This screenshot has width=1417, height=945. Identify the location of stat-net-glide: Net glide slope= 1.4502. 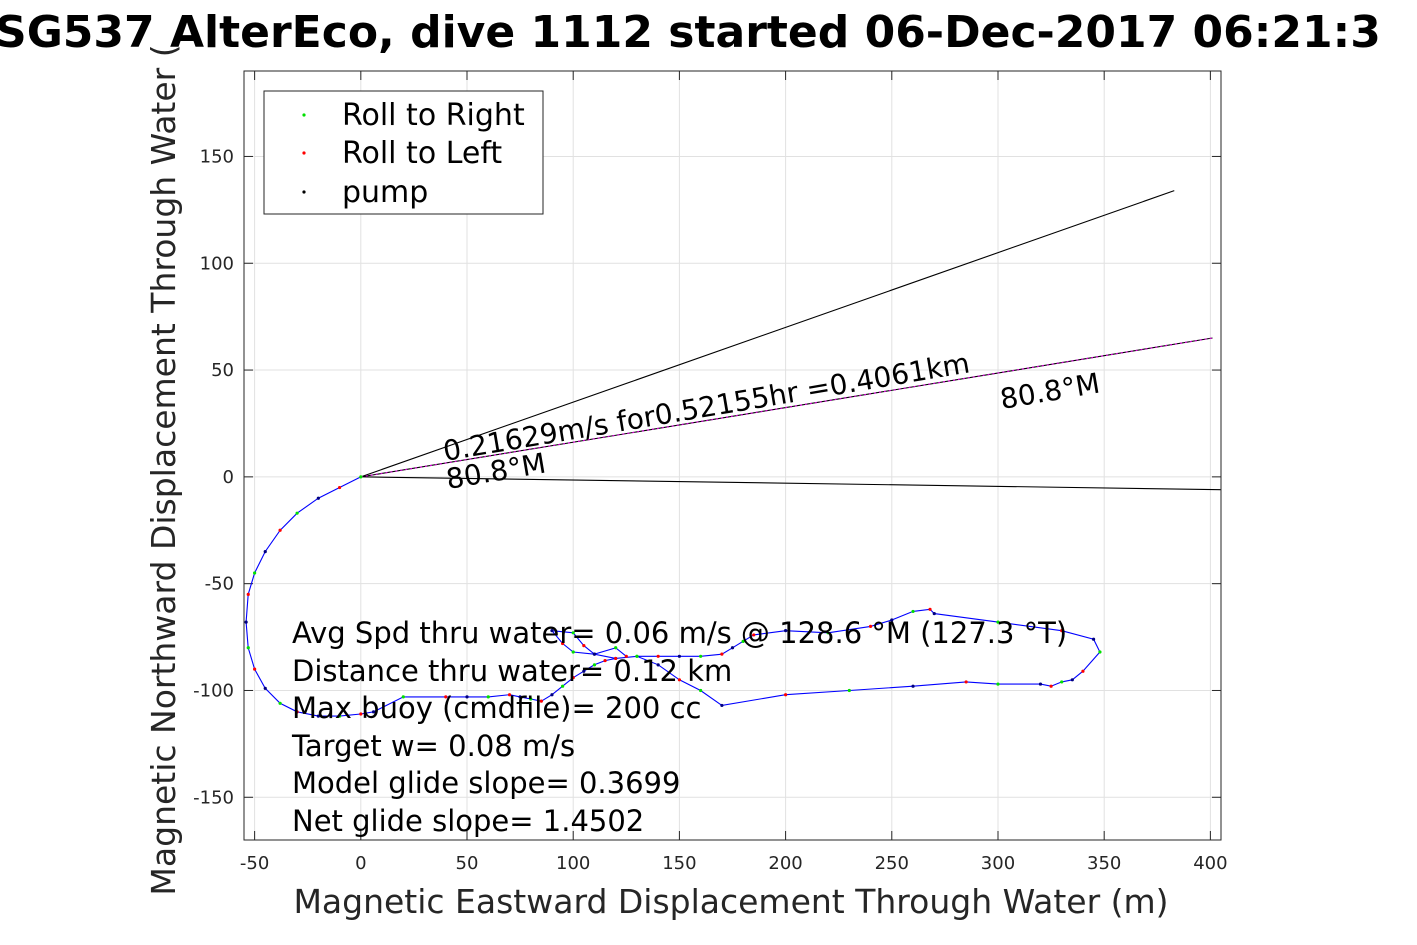
(468, 821).